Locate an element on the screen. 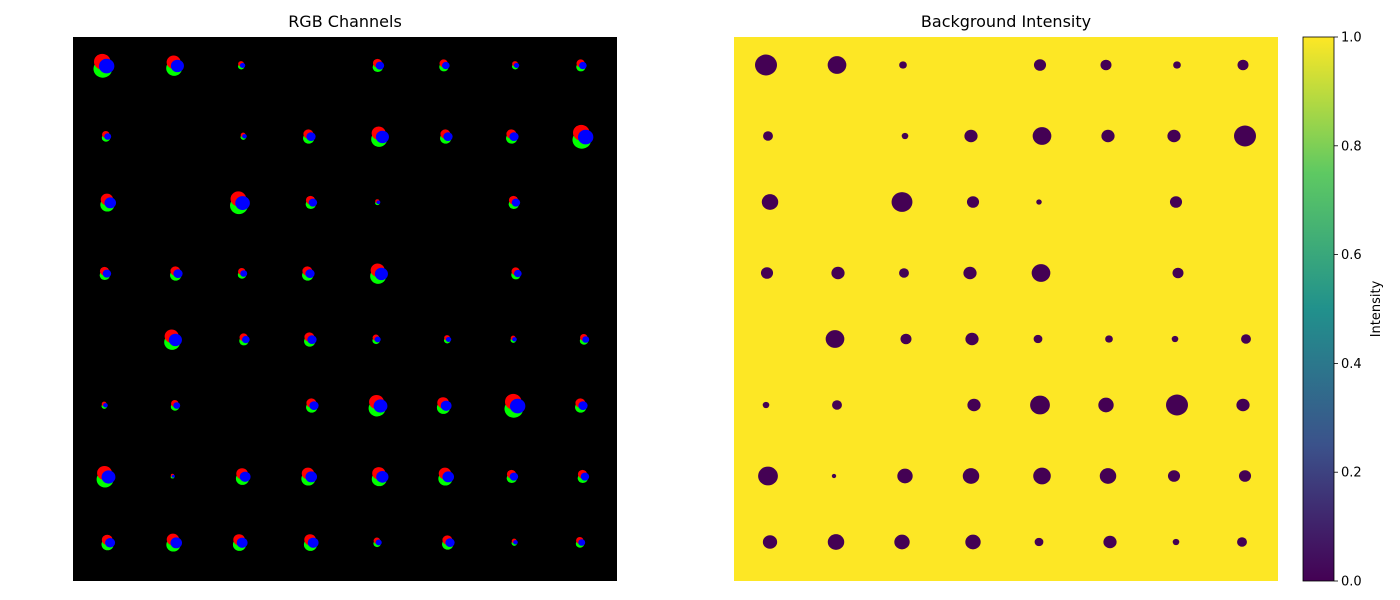 The image size is (1400, 600). colorbar-tick-label: 0.4 is located at coordinates (1351, 364).